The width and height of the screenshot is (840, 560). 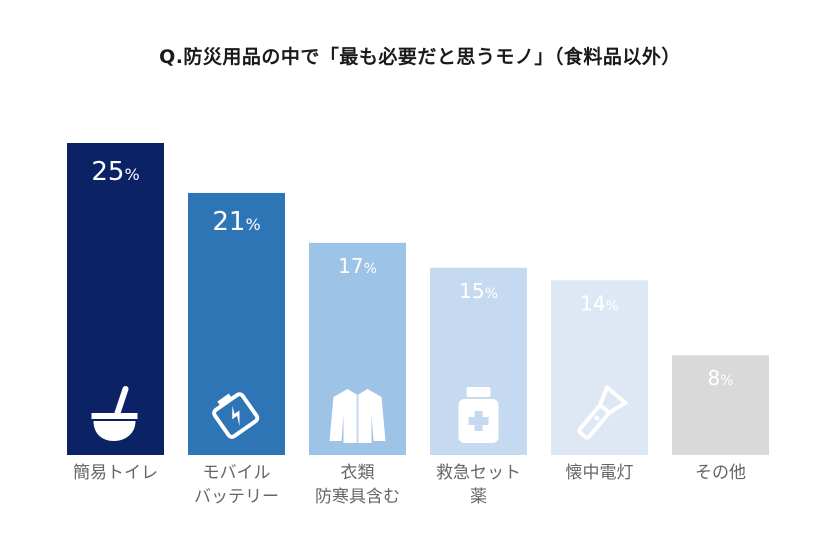 What do you see at coordinates (420, 57) in the screenshot?
I see `chart-title: Q.防災用品の中で「最も必要だと思うモノ」（食料品以外）` at bounding box center [420, 57].